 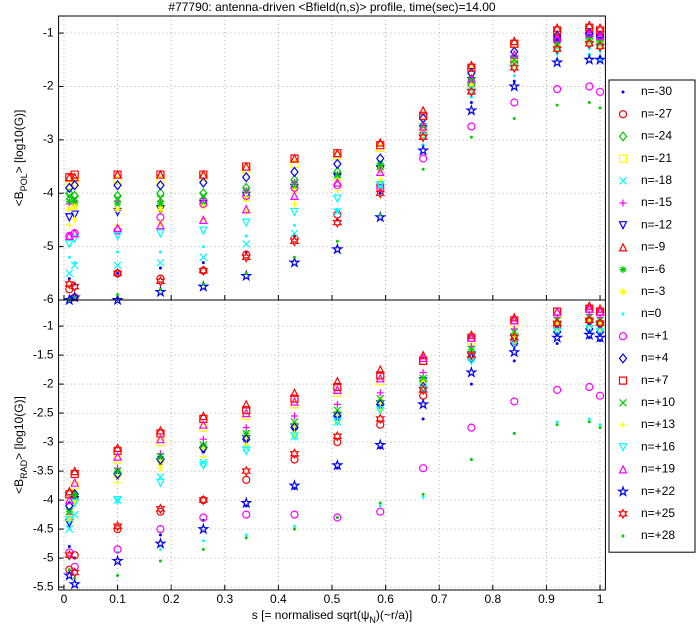 I want to click on x-axis-label-part: )(~r/a)], so click(x=394, y=615).